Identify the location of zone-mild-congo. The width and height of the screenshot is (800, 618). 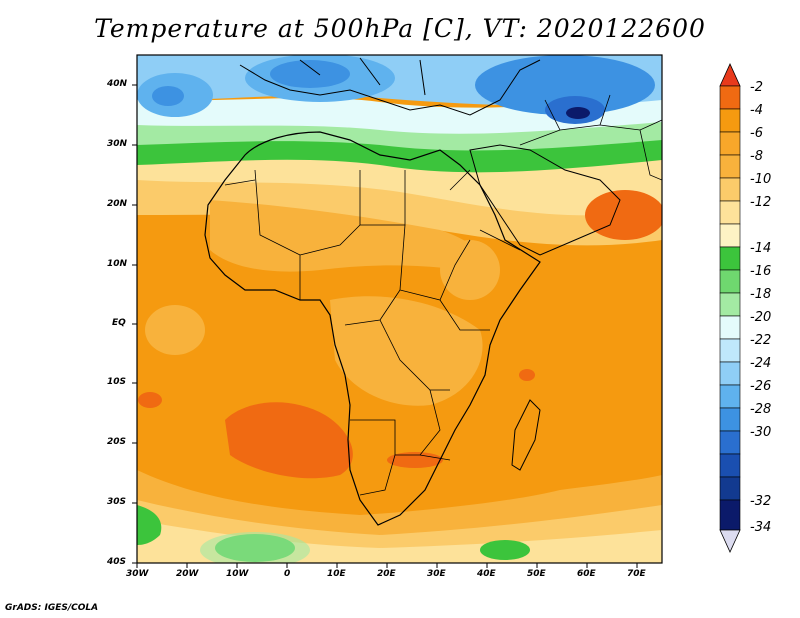
(406, 351).